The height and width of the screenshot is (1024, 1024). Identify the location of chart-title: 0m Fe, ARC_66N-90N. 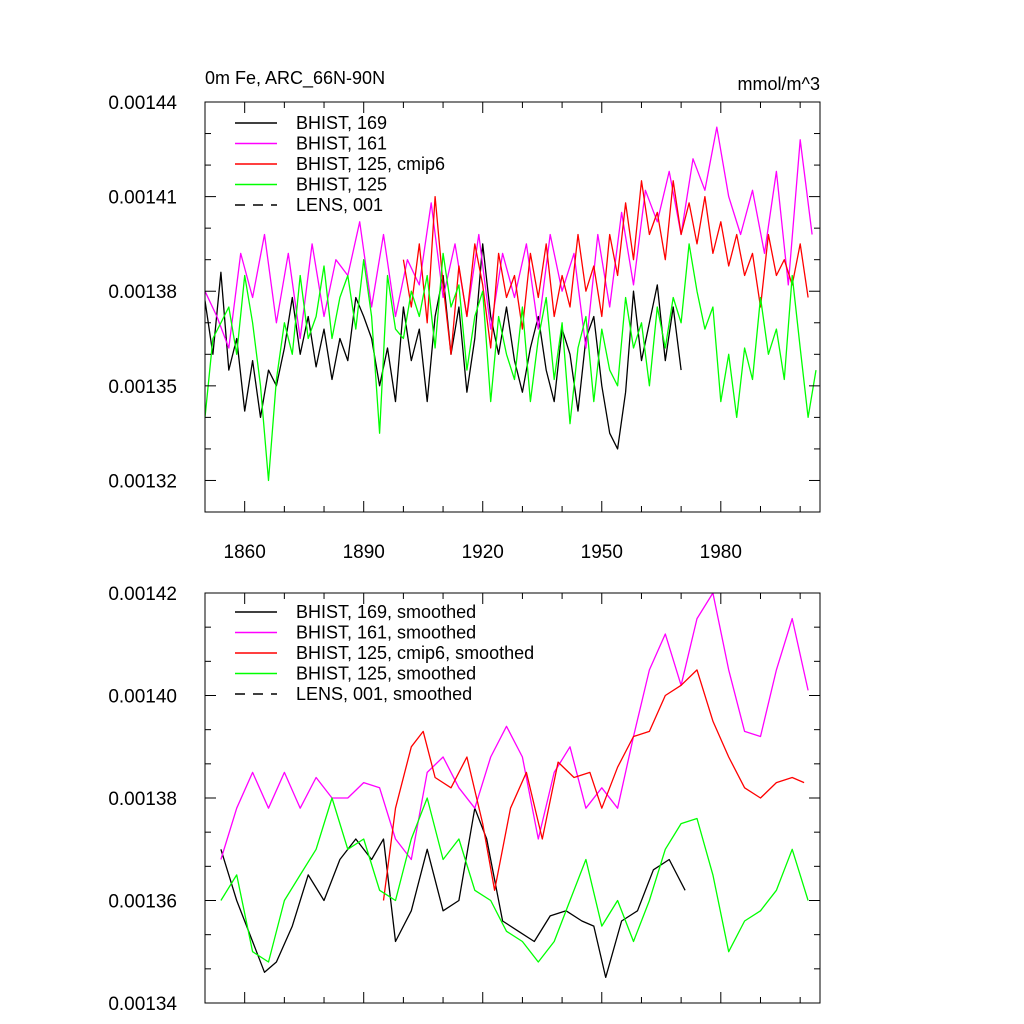
(295, 78).